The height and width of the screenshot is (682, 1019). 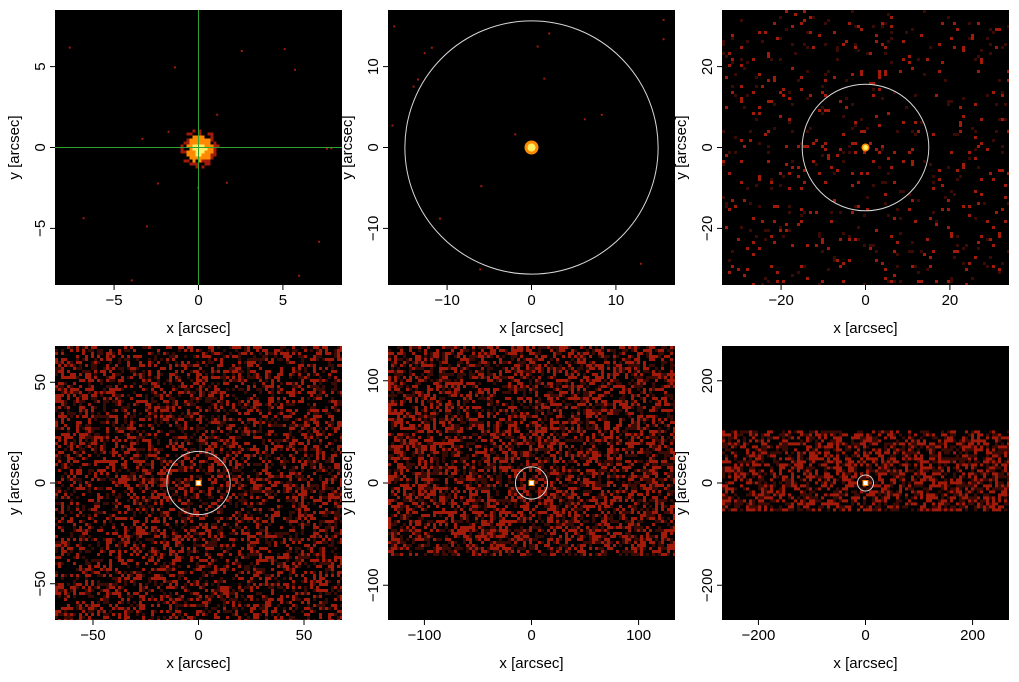 I want to click on y-tick-label: −200, so click(x=707, y=585).